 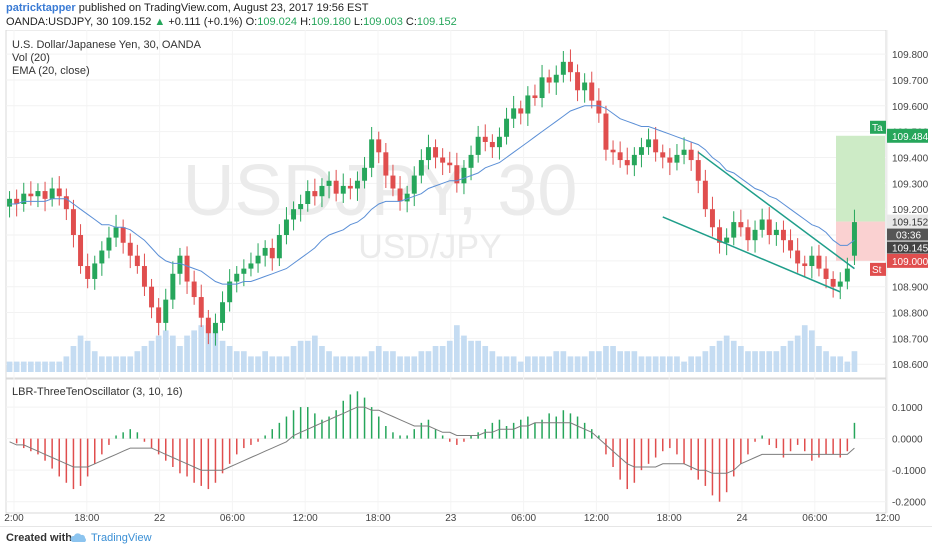 I want to click on target-price-tag-bg, so click(x=907, y=135).